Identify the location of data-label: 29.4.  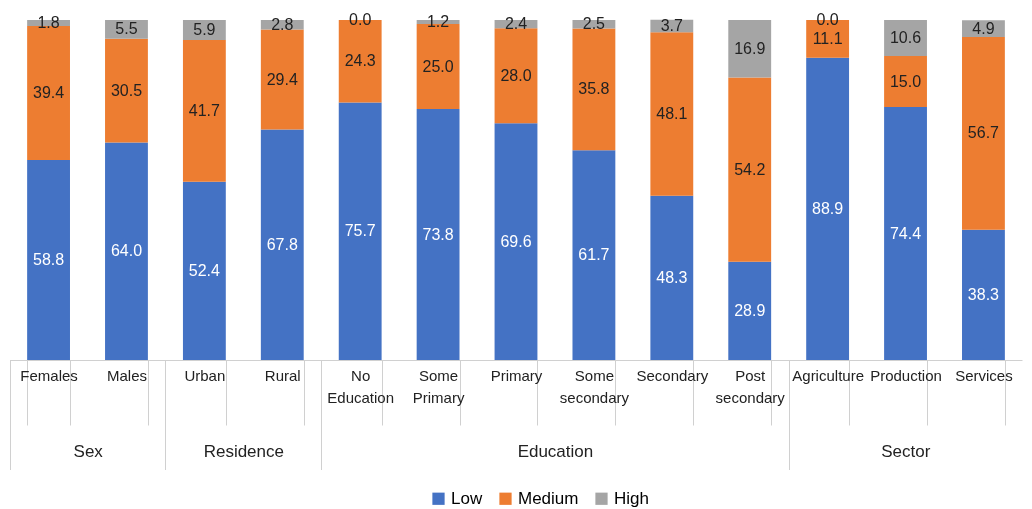
(282, 79).